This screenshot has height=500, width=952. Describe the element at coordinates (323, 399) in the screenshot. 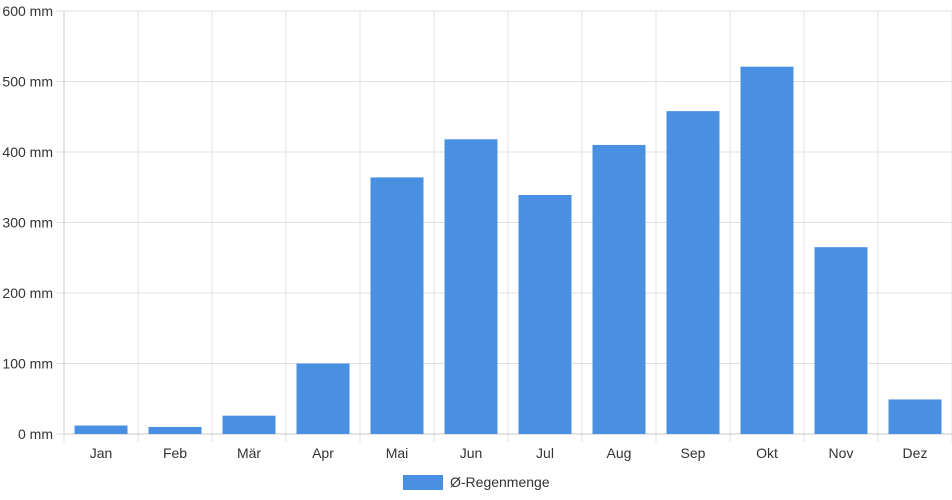

I see `bar-apr` at that location.